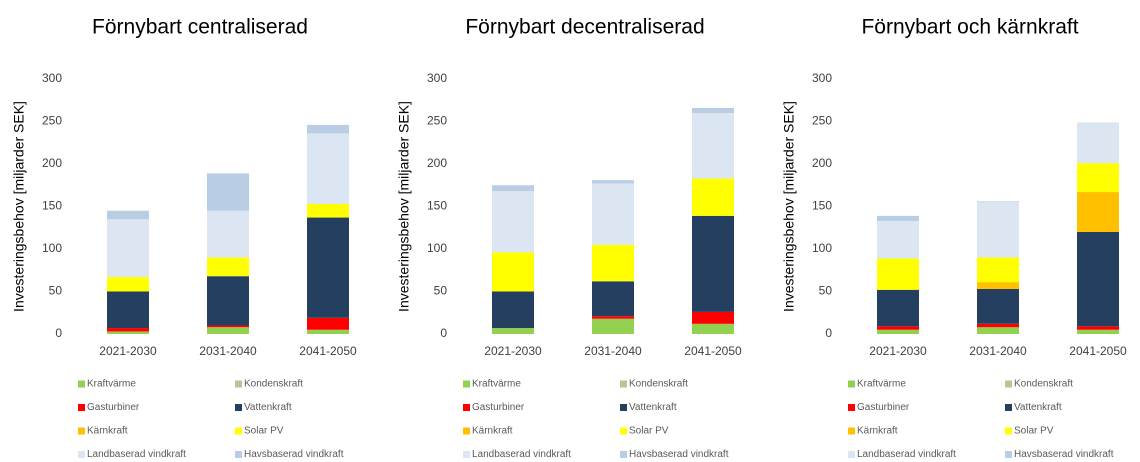  Describe the element at coordinates (584, 27) in the screenshot. I see `chart-title: Förnybart decentraliserad` at that location.